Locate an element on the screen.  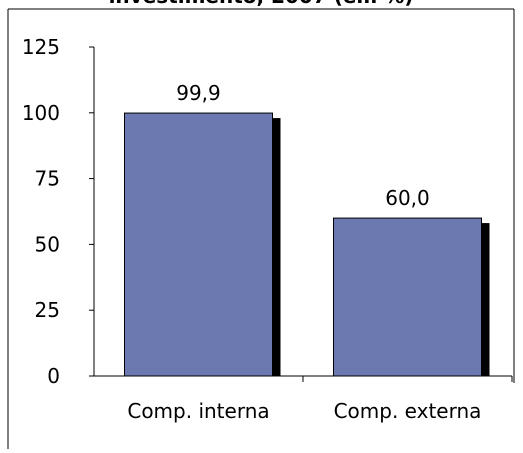
y-tick-label: 0 is located at coordinates (53, 376).